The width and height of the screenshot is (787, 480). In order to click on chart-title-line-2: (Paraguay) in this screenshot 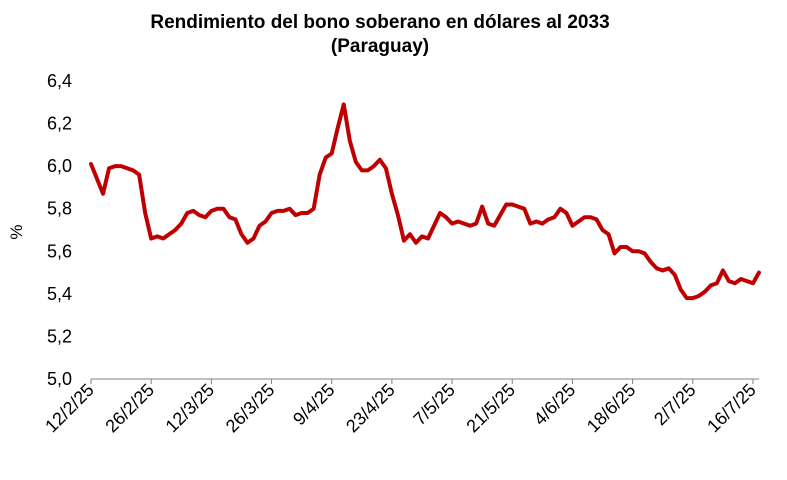, I will do `click(380, 46)`.